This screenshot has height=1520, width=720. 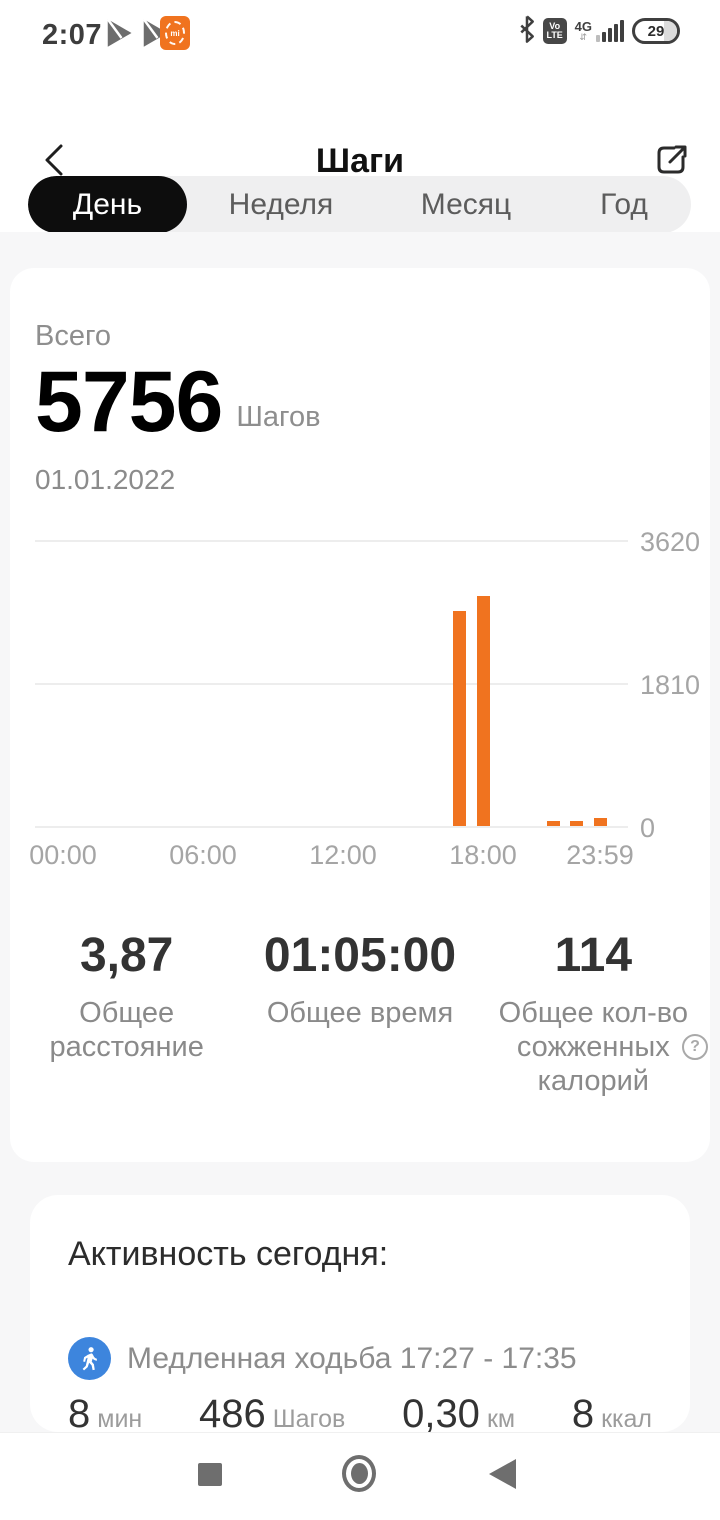 I want to click on network-type: 4G ⇵, so click(x=583, y=30).